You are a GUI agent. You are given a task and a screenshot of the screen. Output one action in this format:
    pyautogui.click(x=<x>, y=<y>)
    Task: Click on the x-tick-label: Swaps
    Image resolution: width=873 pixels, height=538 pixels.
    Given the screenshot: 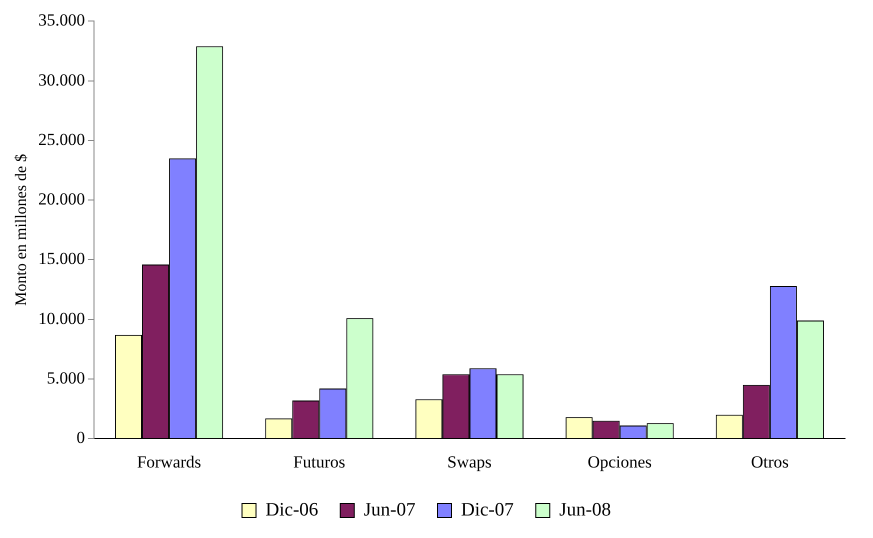 What is the action you would take?
    pyautogui.click(x=469, y=462)
    